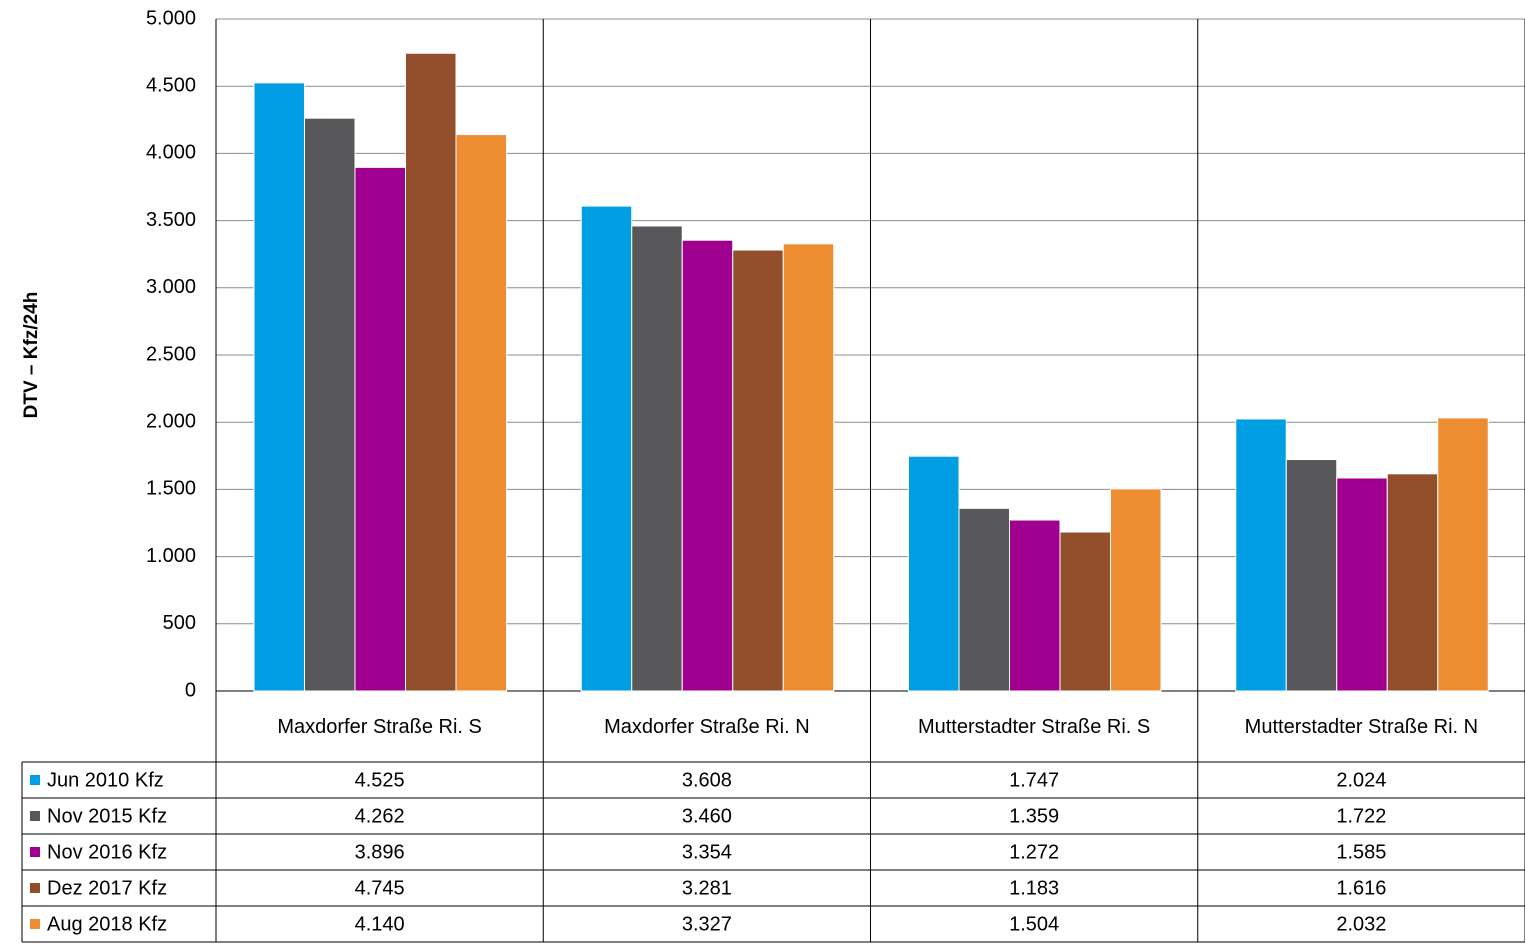 This screenshot has width=1525, height=952. I want to click on table-value: 4.525, so click(380, 780).